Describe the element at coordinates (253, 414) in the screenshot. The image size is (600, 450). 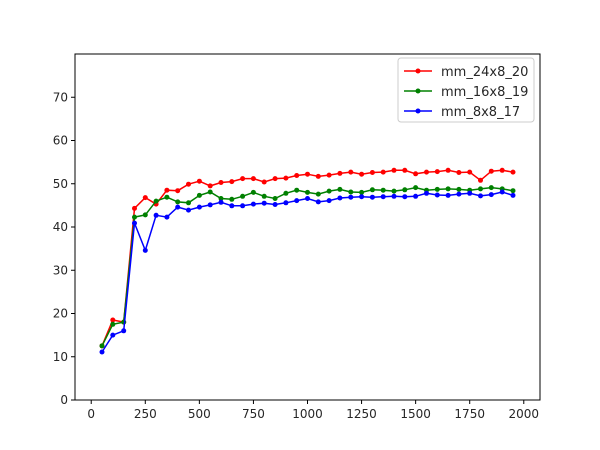
I see `x-tick-label: 750` at that location.